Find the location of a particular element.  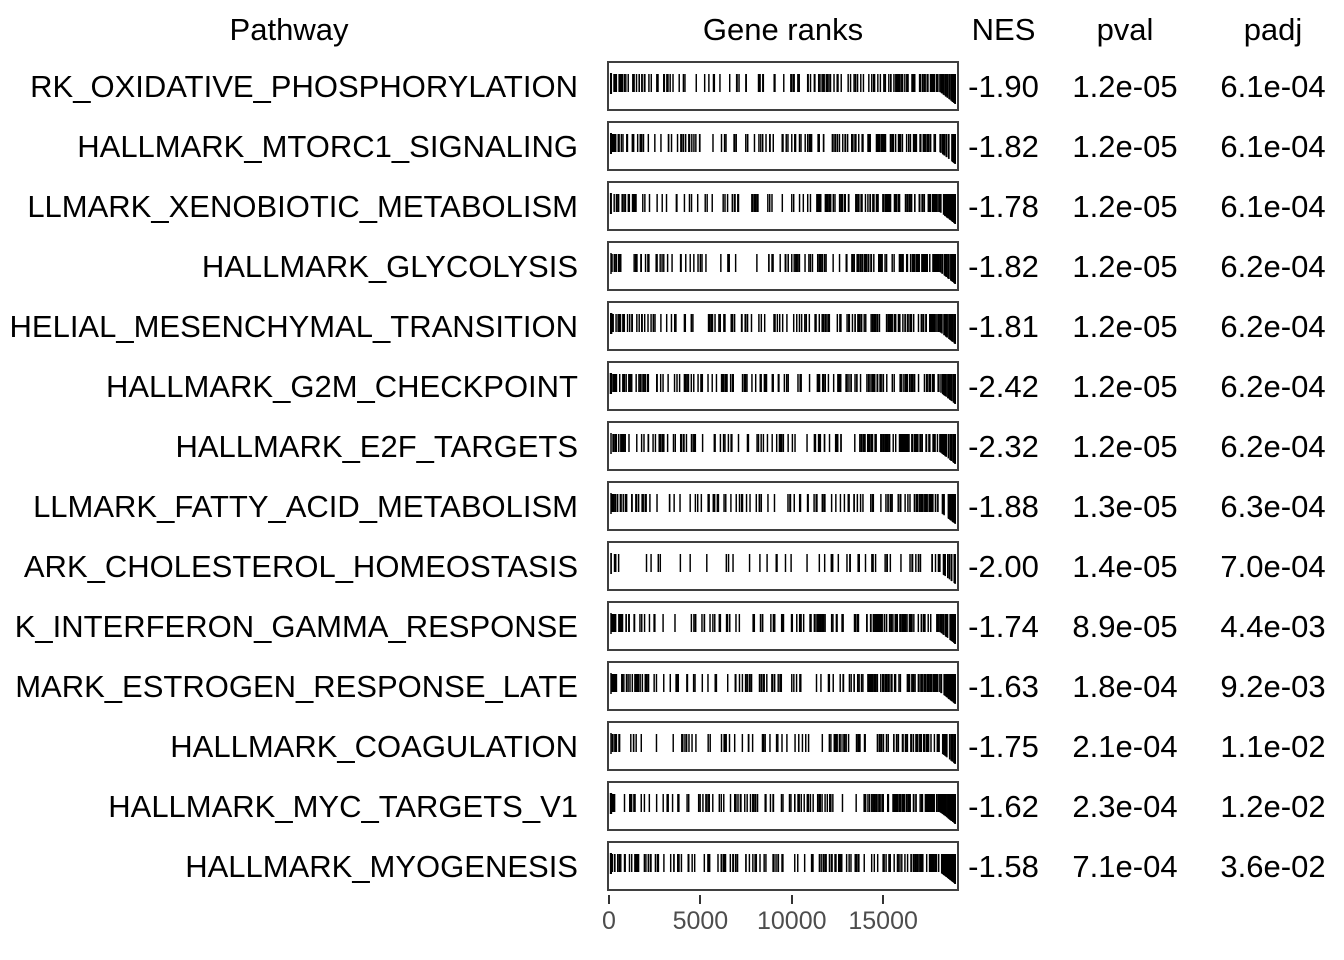

padj-value: 1.2e-02 is located at coordinates (1273, 806).